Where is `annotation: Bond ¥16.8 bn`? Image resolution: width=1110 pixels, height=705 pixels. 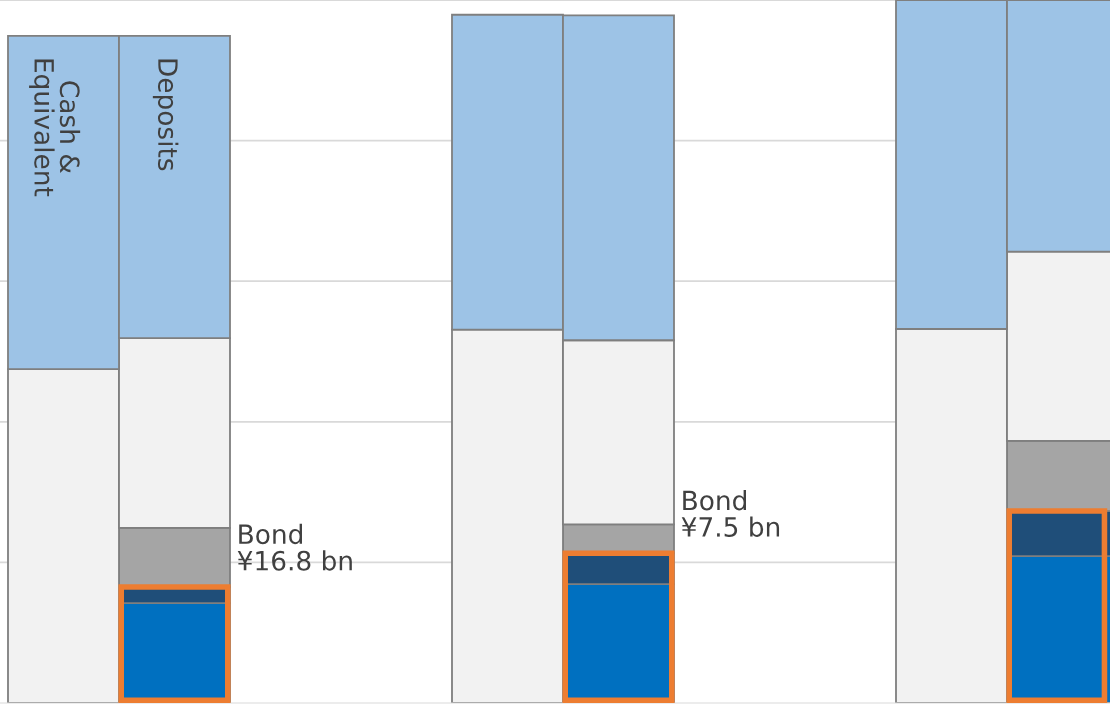
annotation: Bond ¥16.8 bn is located at coordinates (294, 547).